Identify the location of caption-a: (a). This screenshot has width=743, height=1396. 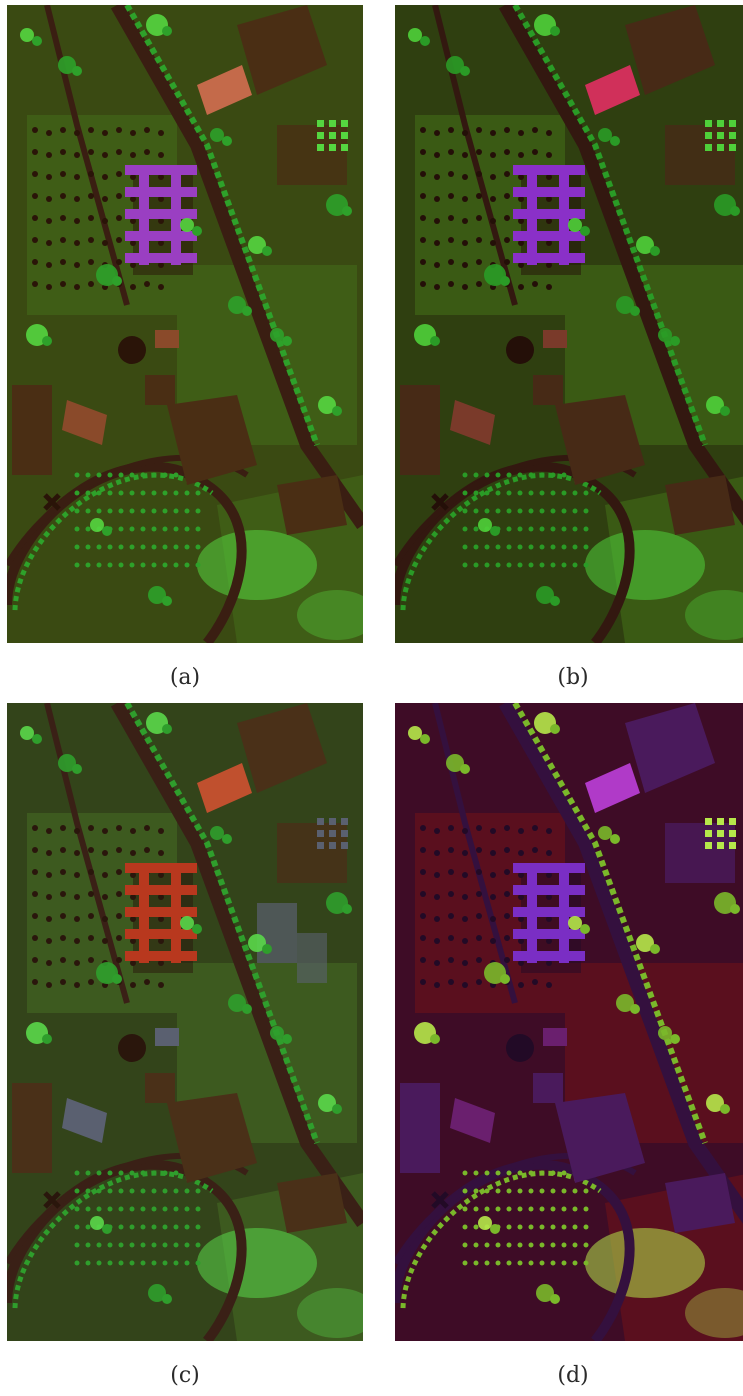
(185, 677).